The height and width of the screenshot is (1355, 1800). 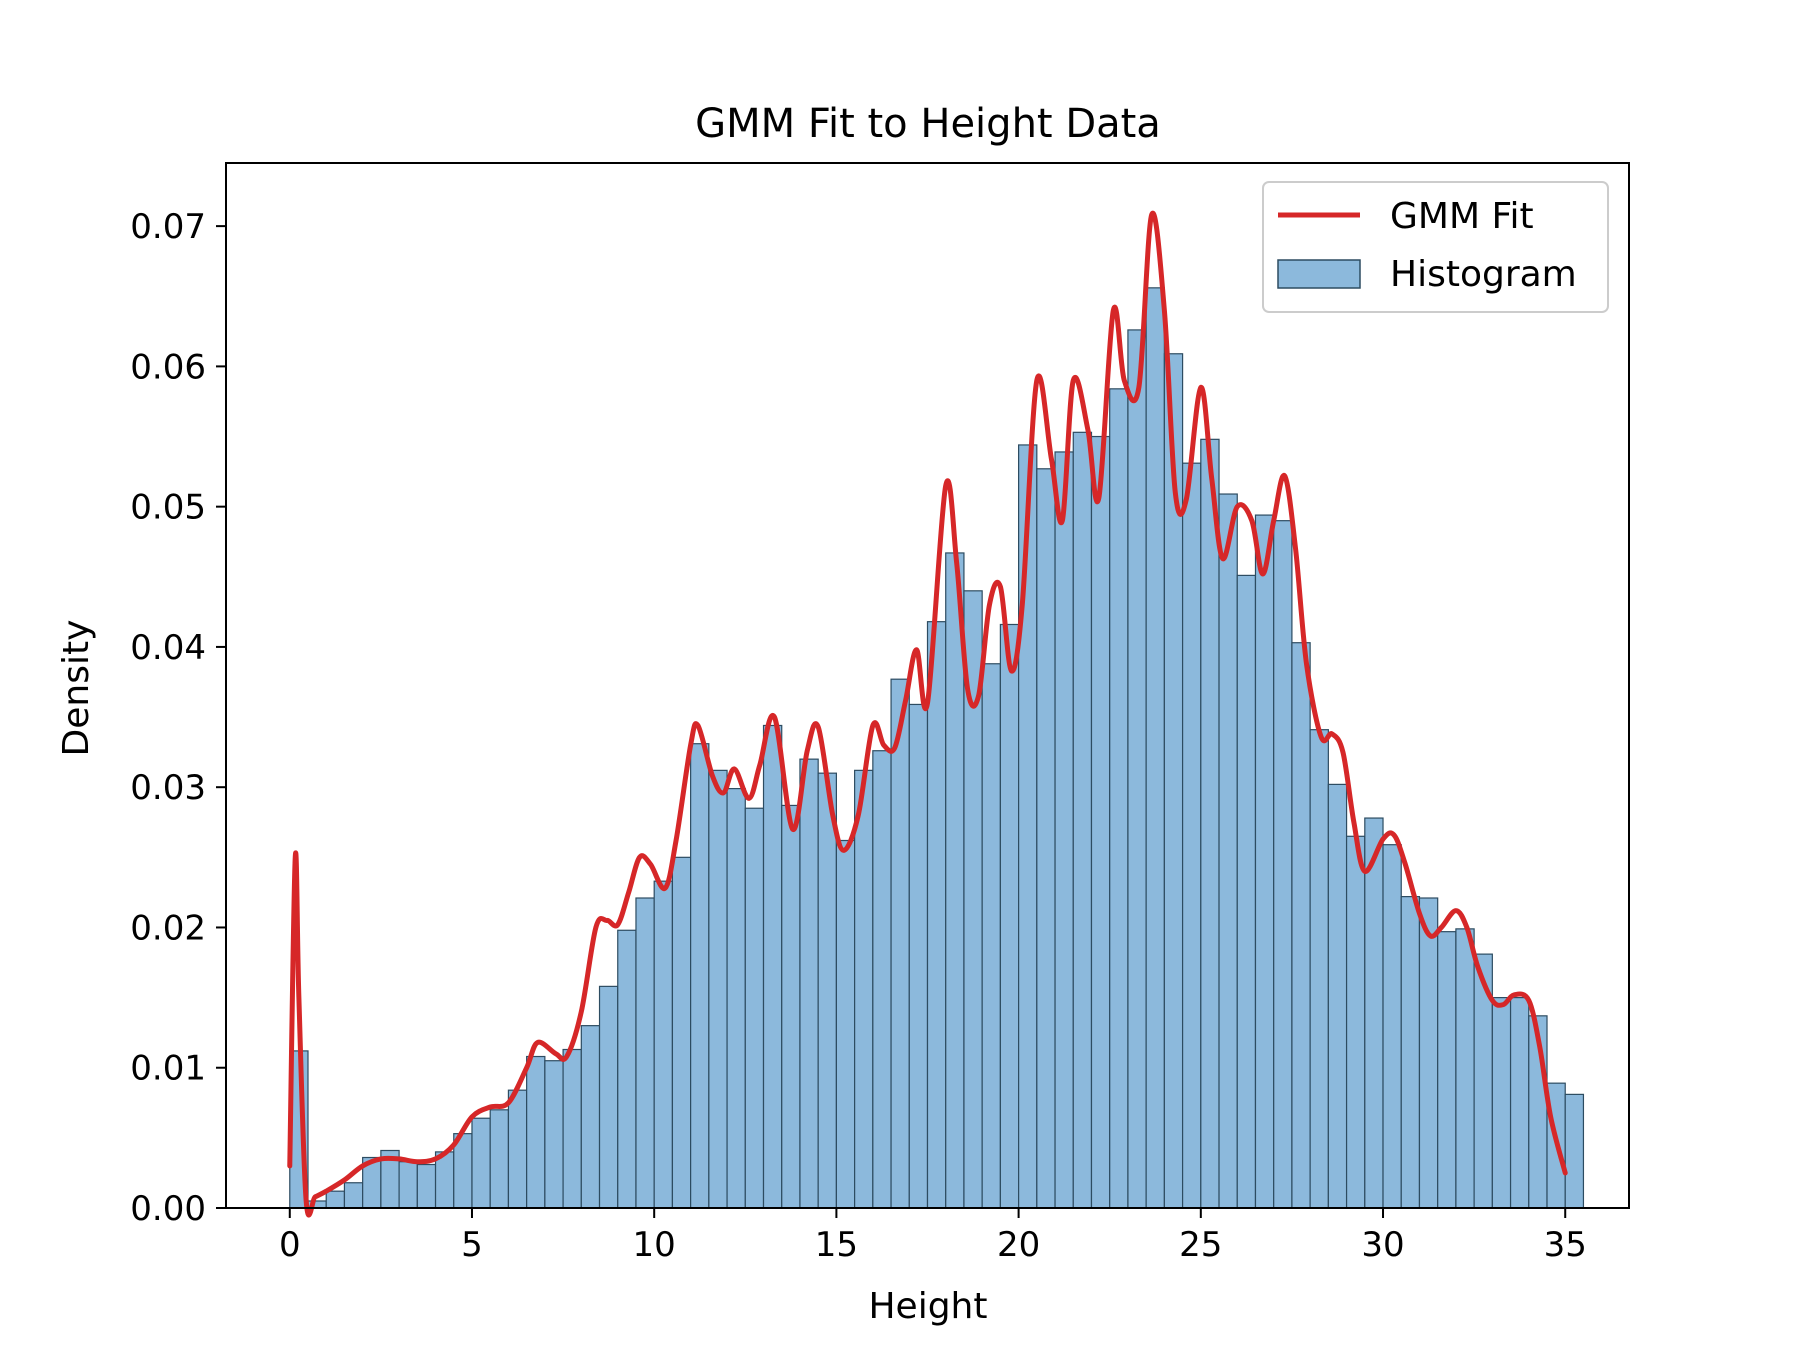 What do you see at coordinates (927, 1306) in the screenshot?
I see `x-axis-label: Height` at bounding box center [927, 1306].